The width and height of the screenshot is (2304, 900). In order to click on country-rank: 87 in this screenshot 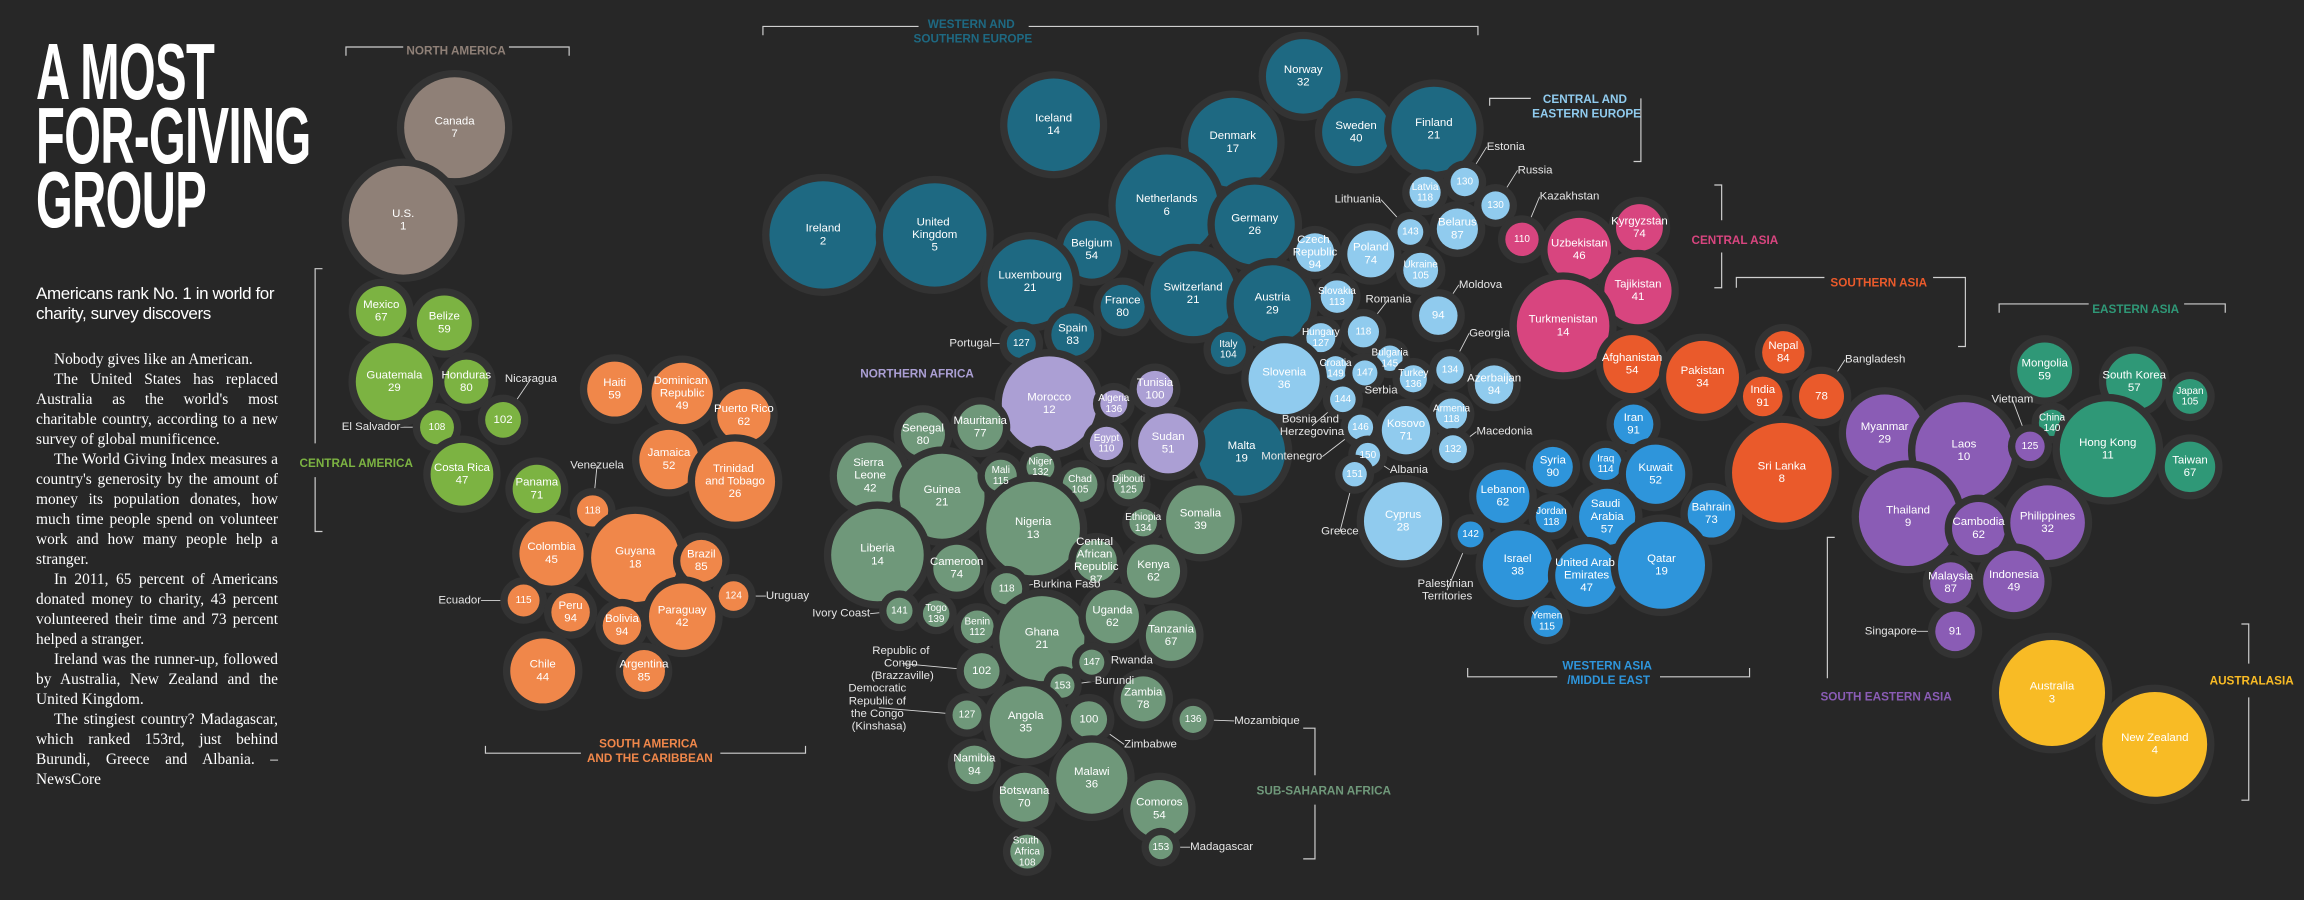, I will do `click(1457, 235)`.